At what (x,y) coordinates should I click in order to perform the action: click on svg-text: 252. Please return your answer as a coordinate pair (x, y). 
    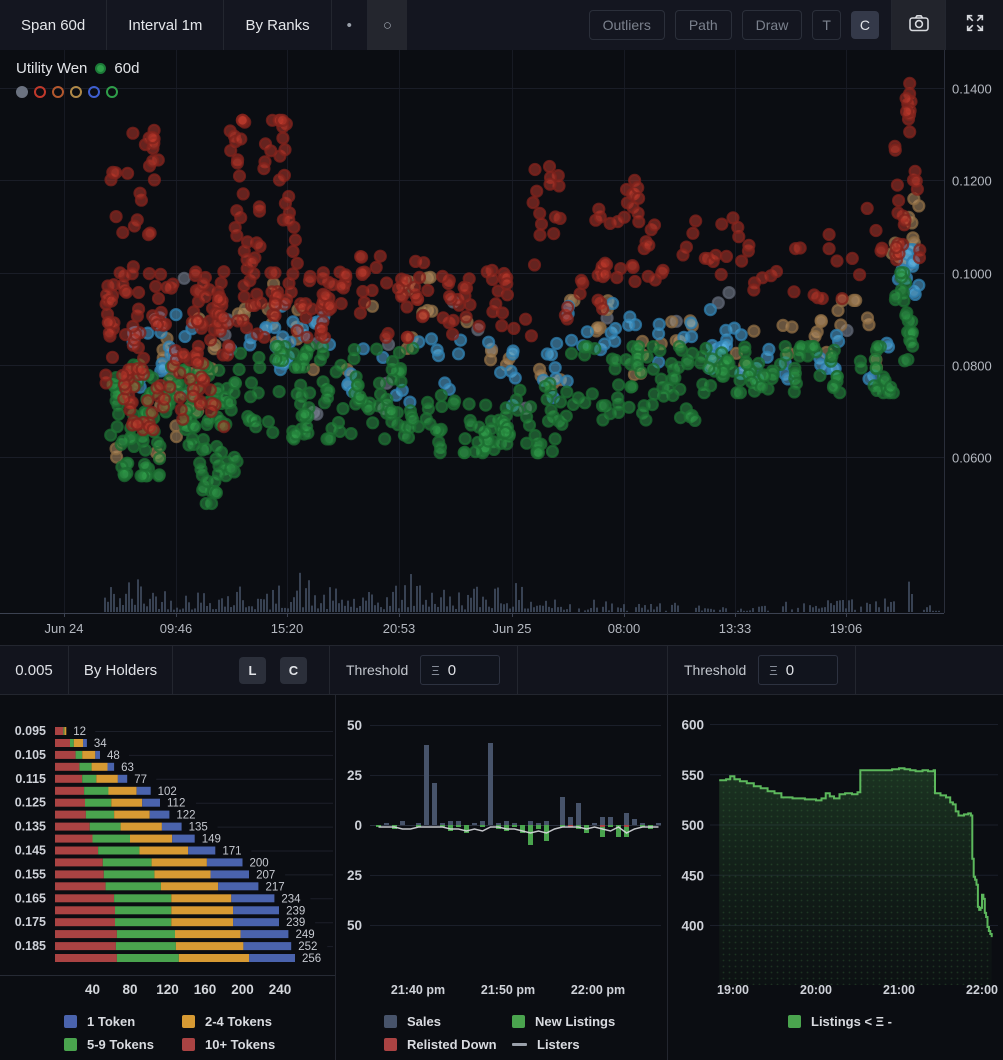
    Looking at the image, I should click on (307, 947).